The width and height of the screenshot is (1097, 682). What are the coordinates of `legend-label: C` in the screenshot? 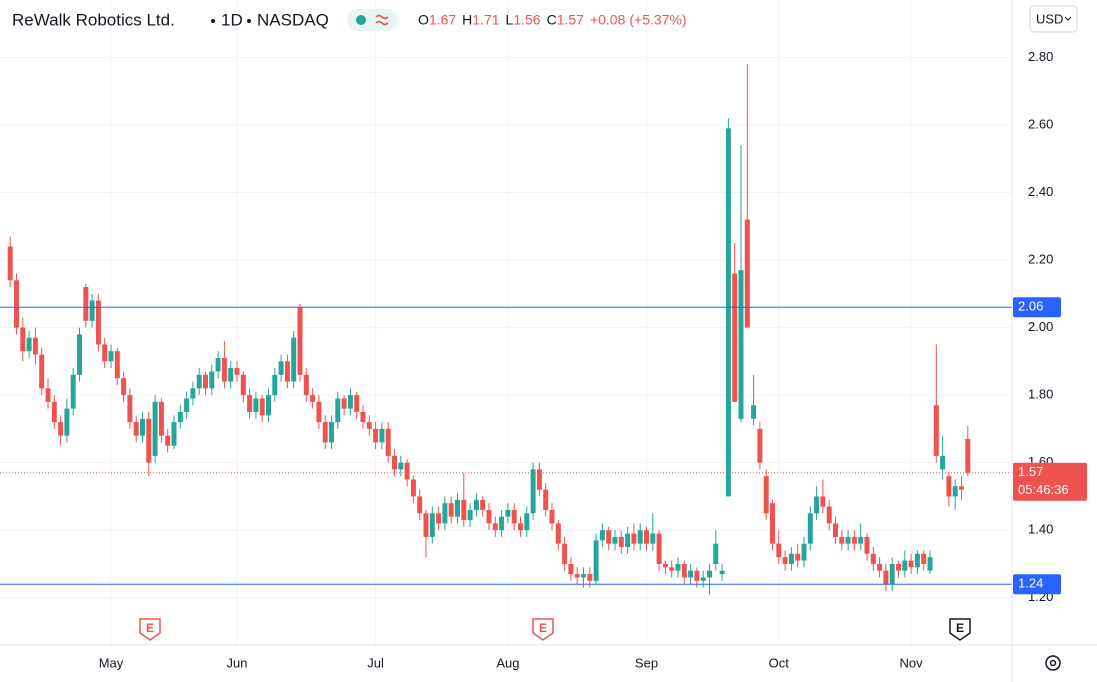 It's located at (552, 20).